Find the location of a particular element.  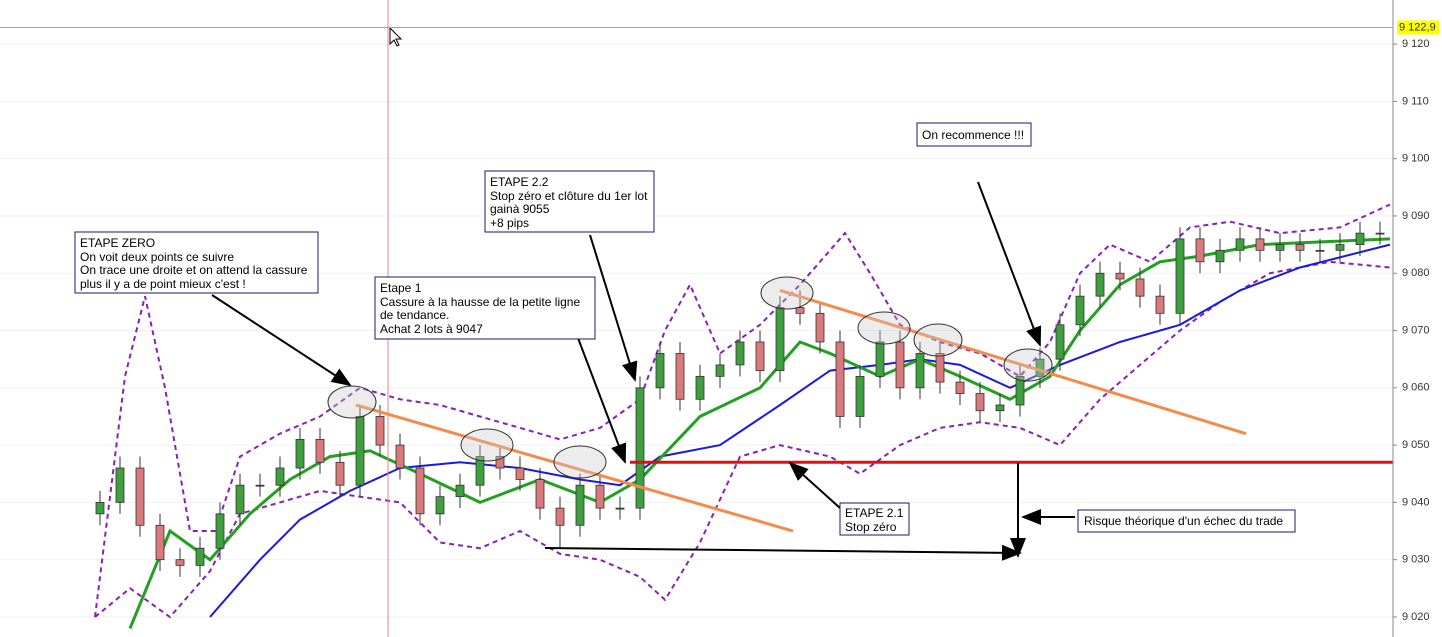

annotation-text: ETAPE 2.2 is located at coordinates (519, 182).